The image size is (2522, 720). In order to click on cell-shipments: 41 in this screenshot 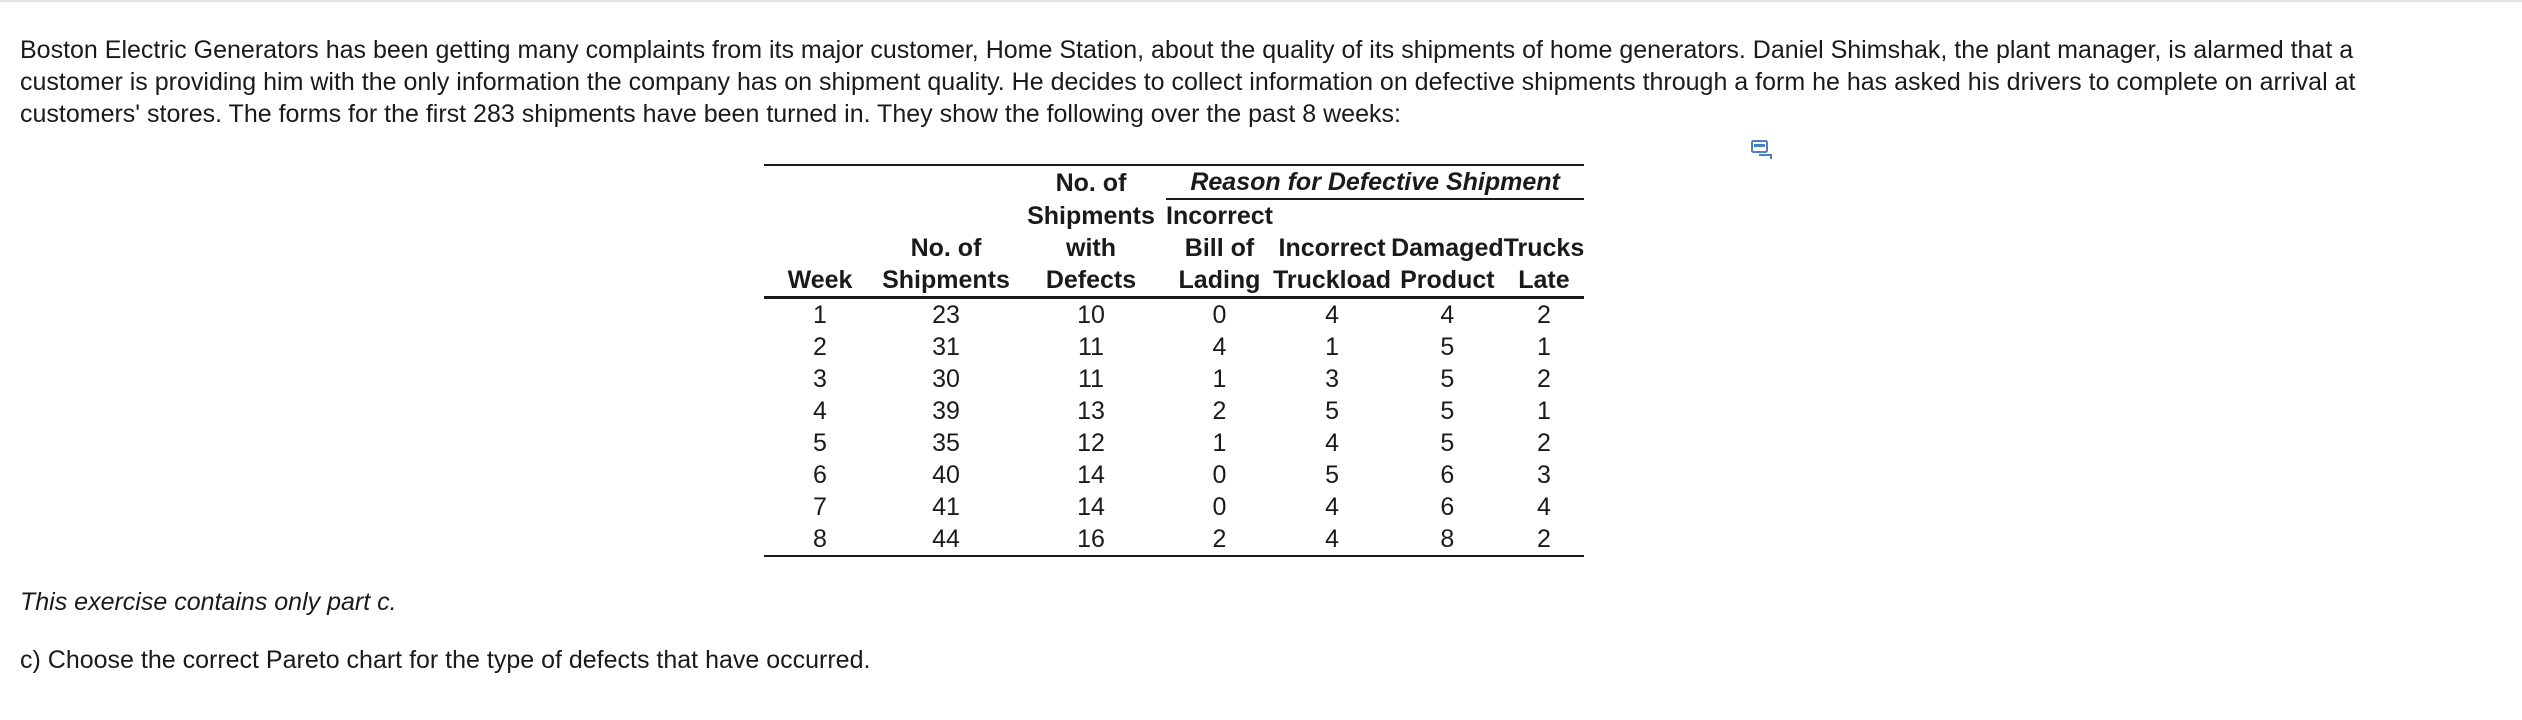, I will do `click(946, 507)`.